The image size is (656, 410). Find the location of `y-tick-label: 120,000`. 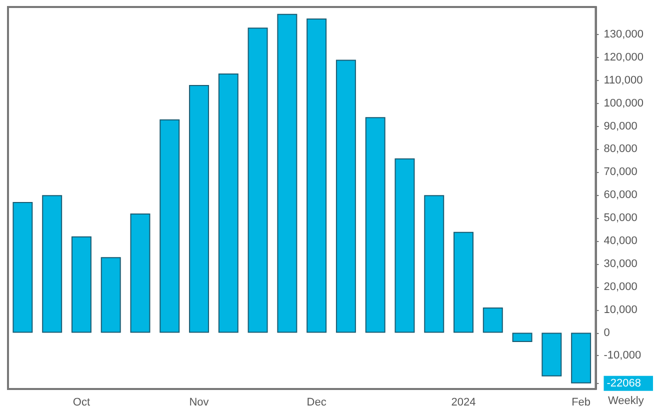

y-tick-label: 120,000 is located at coordinates (624, 57).